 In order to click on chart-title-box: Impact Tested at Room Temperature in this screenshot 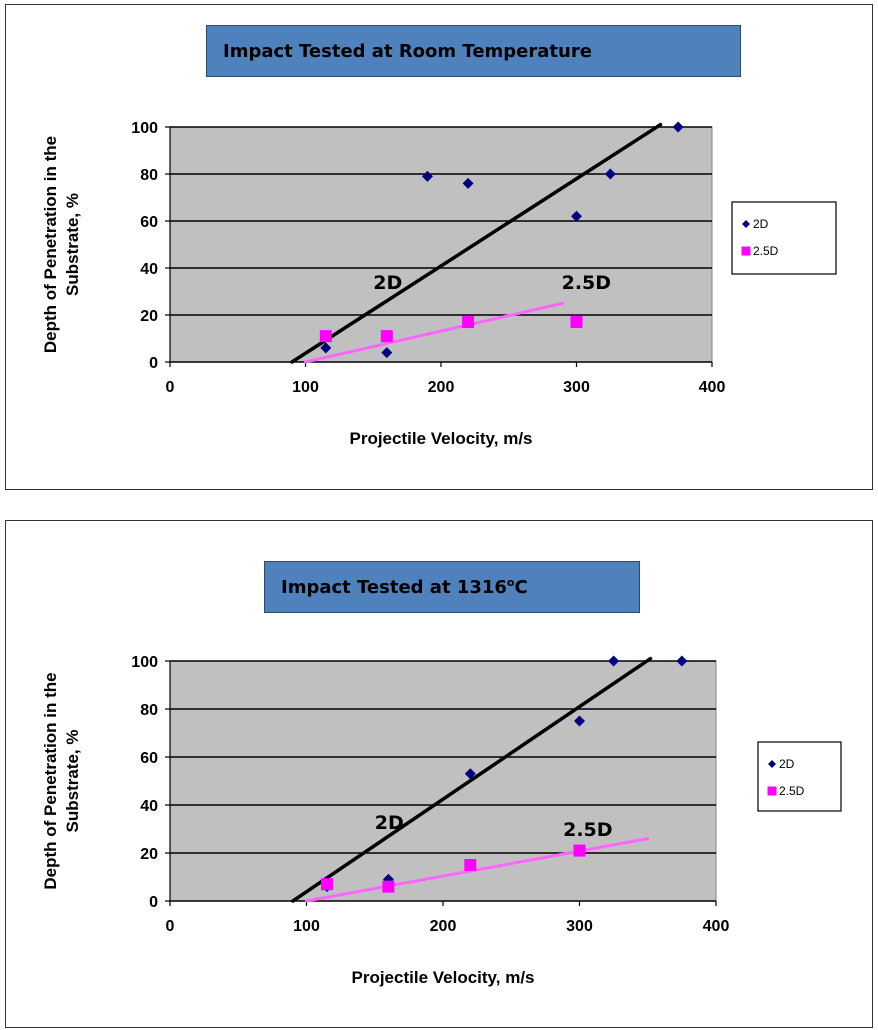, I will do `click(473, 51)`.